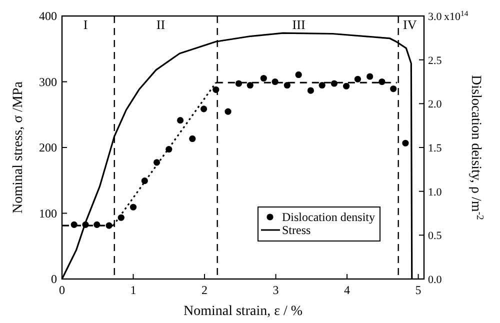 This screenshot has width=500, height=323. Describe the element at coordinates (435, 192) in the screenshot. I see `y2-tick-label: 1.0` at that location.